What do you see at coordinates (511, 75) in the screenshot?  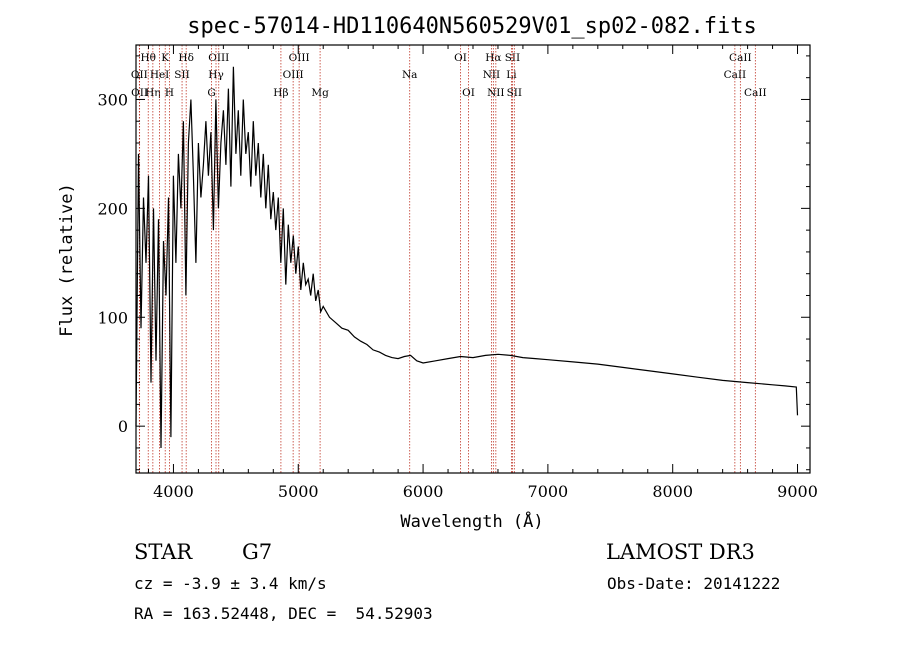 I see `line-marker-label: Li` at bounding box center [511, 75].